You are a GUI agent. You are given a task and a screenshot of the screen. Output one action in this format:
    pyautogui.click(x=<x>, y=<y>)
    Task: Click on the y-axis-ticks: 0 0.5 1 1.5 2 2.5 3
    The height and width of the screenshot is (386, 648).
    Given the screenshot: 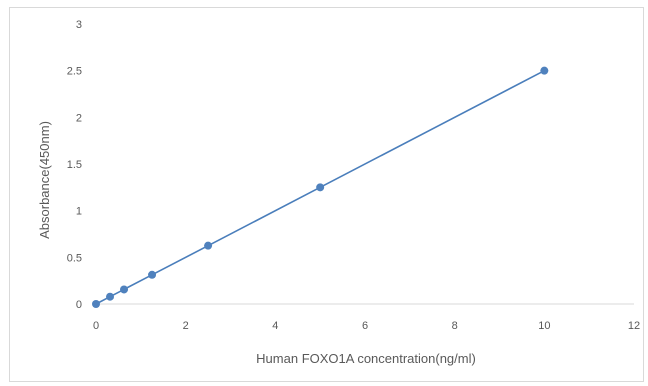 What is the action you would take?
    pyautogui.click(x=74, y=165)
    